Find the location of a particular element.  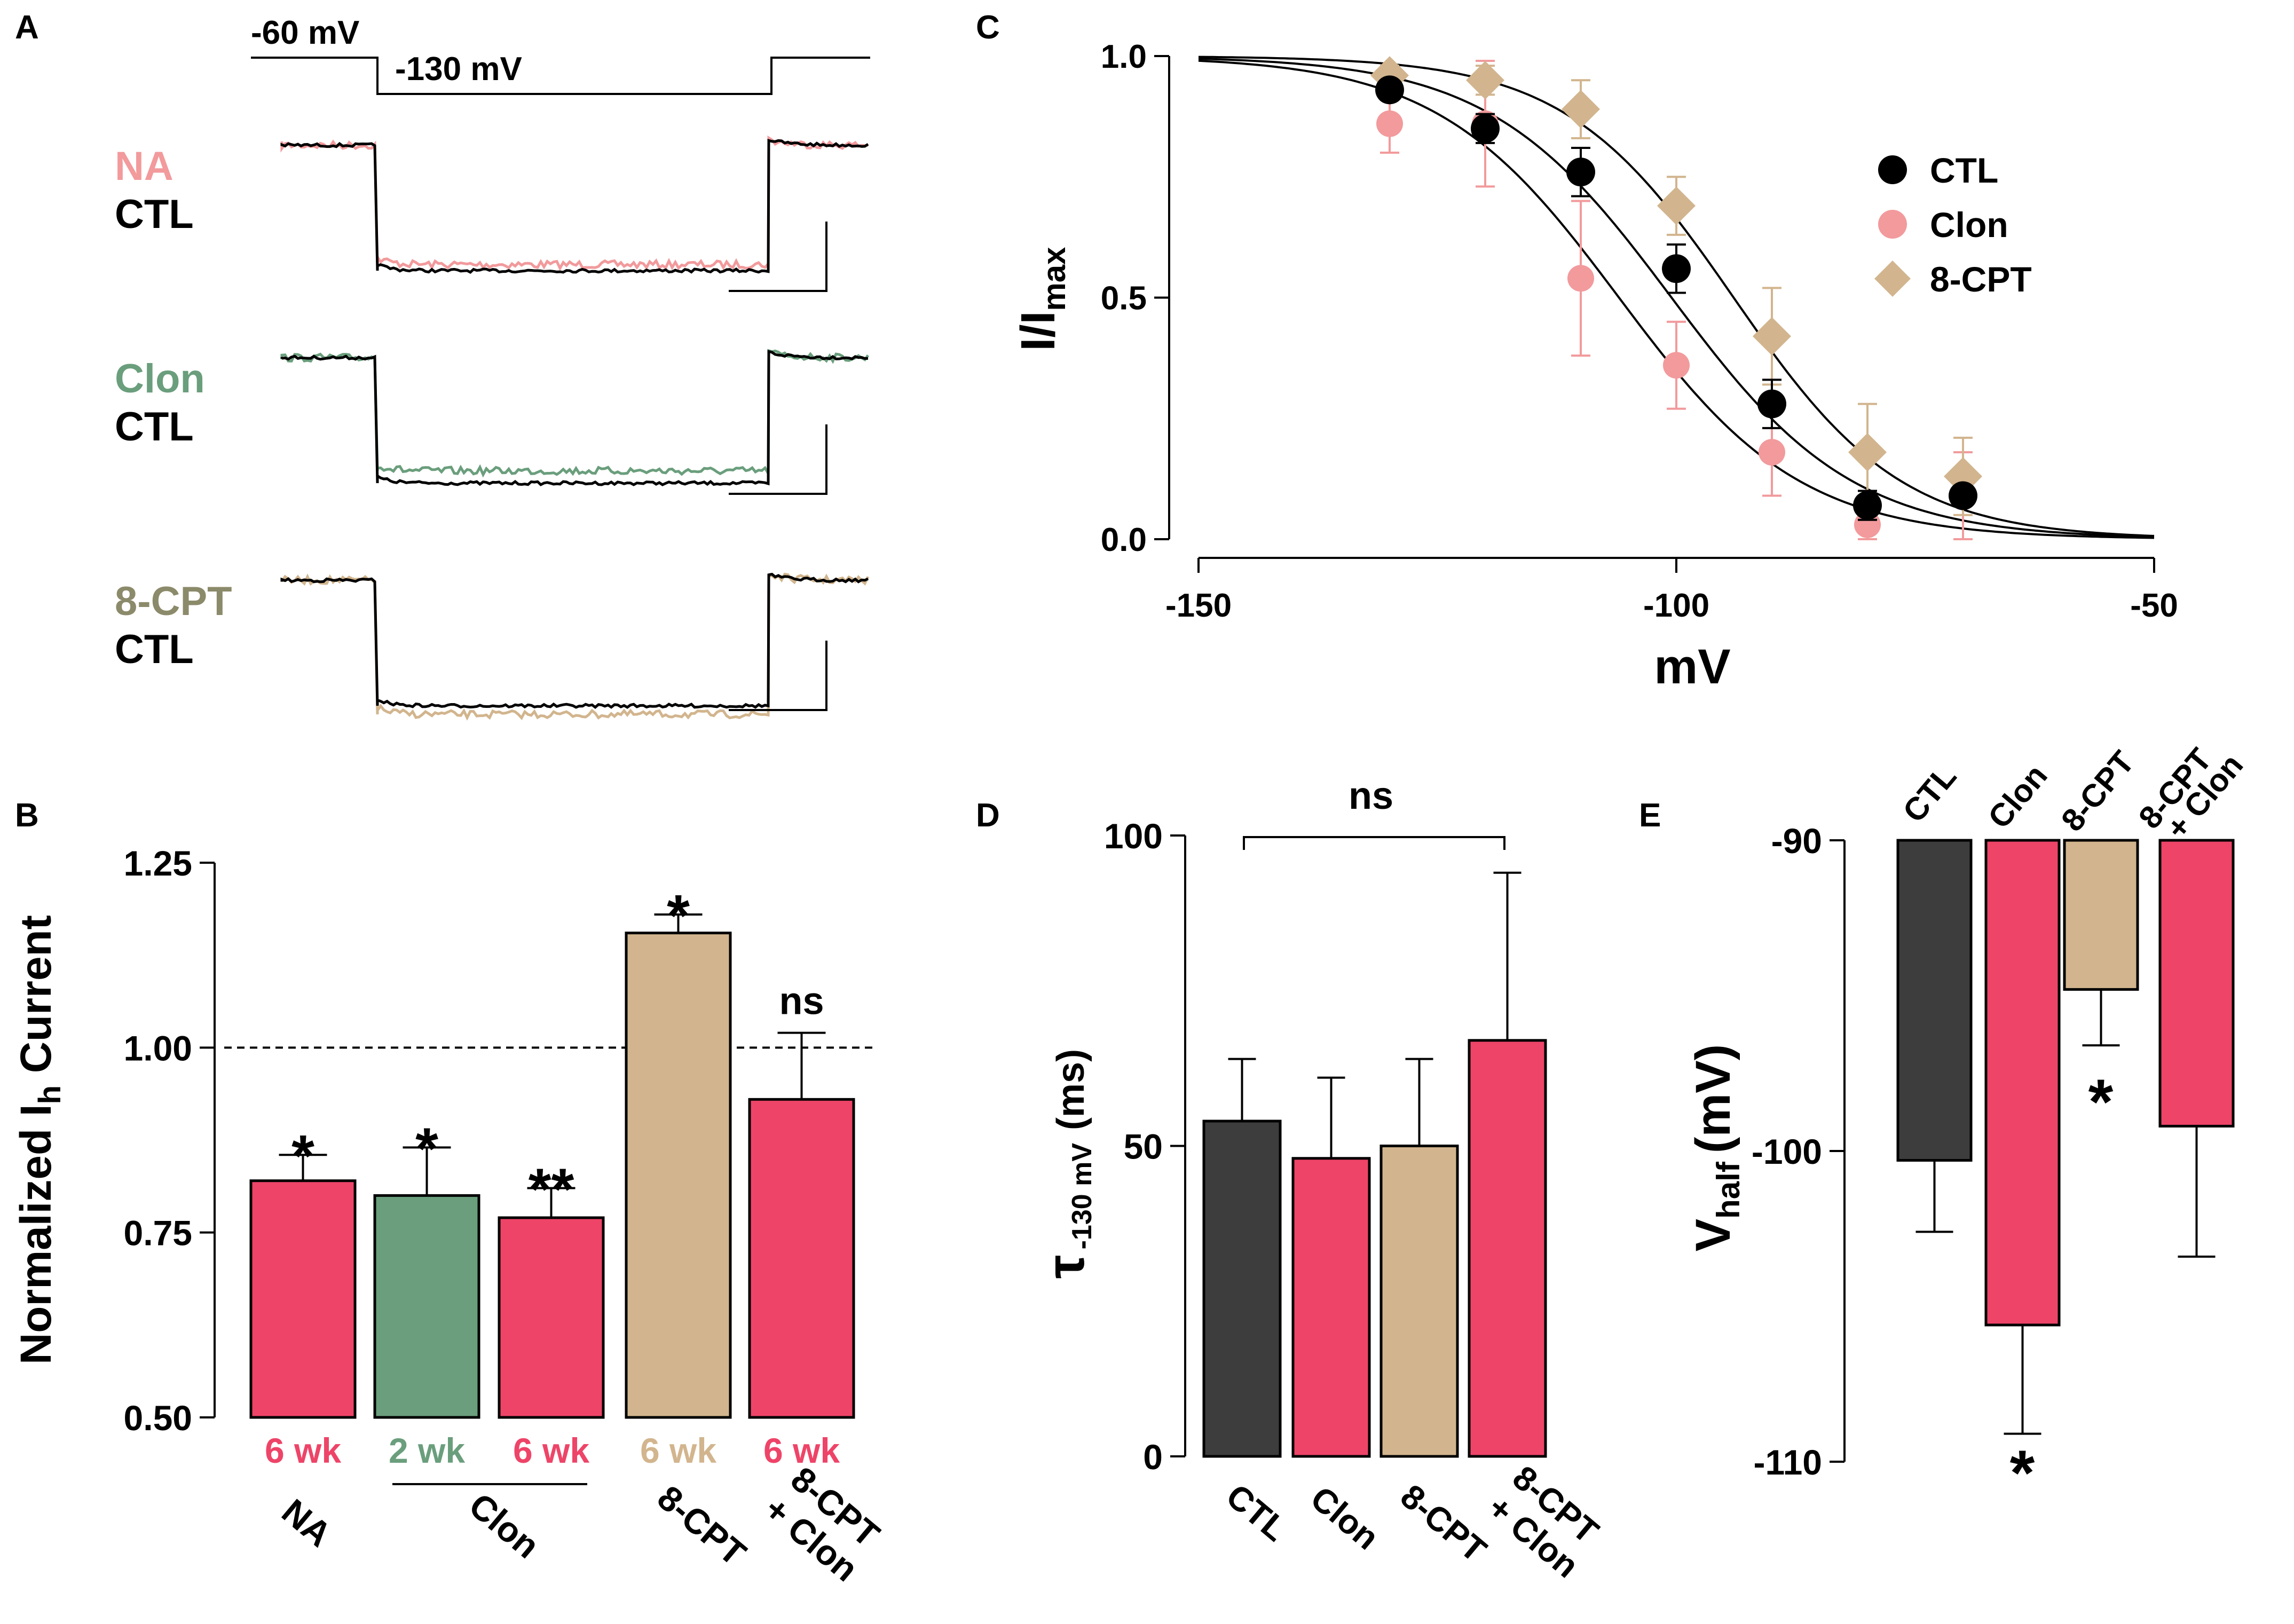

y-axis-label-sub: half is located at coordinates (1728, 1190).